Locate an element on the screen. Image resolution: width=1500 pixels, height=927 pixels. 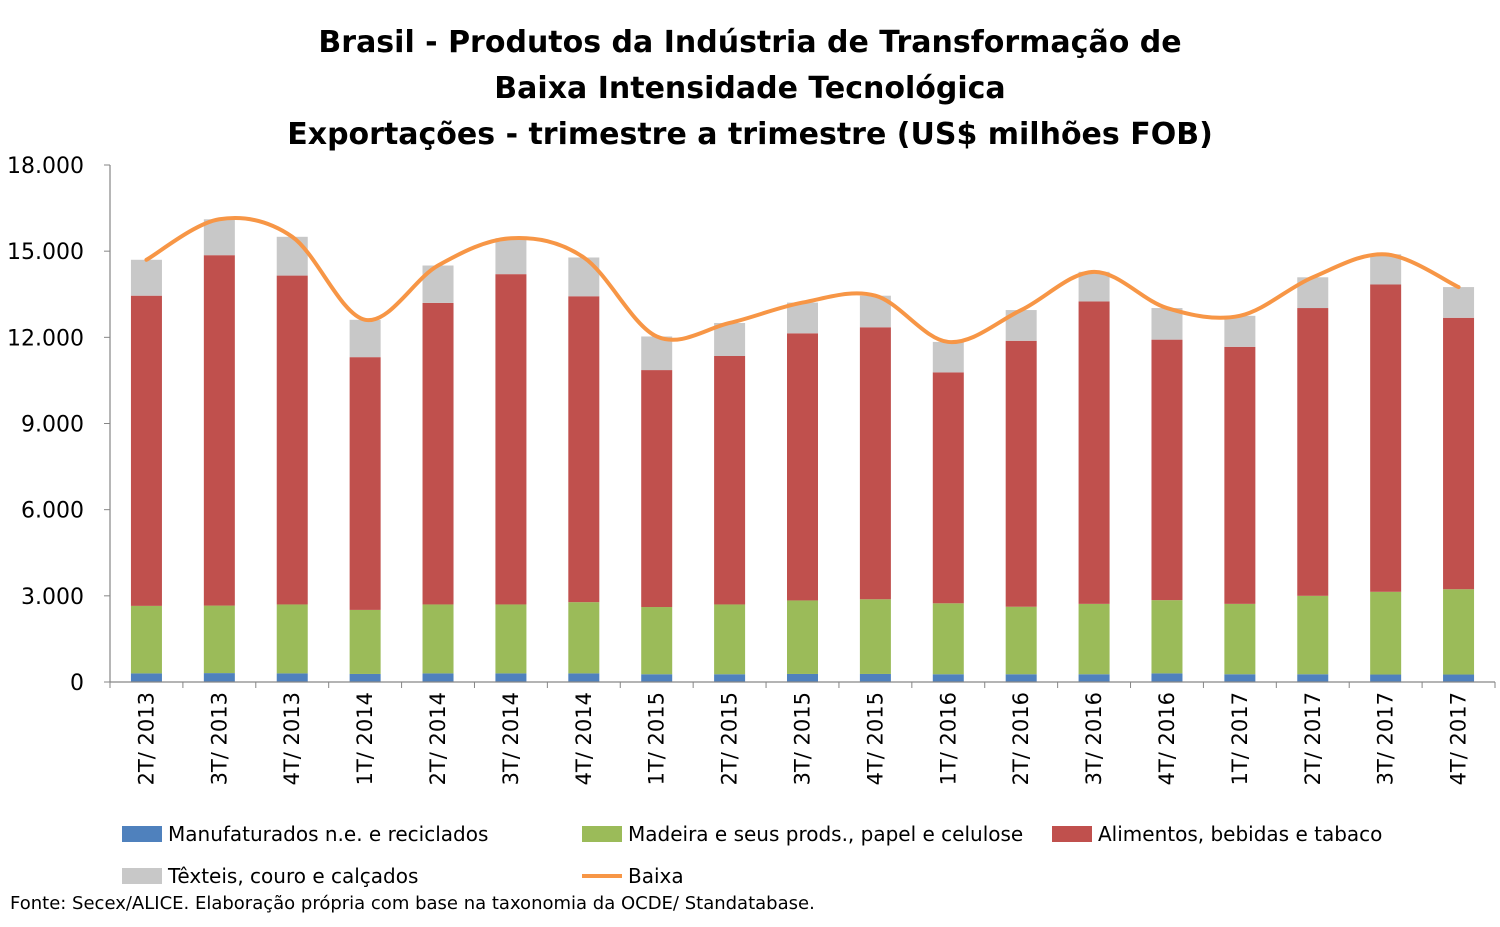
x-tick-label: 3T/ 2014 is located at coordinates (511, 738).